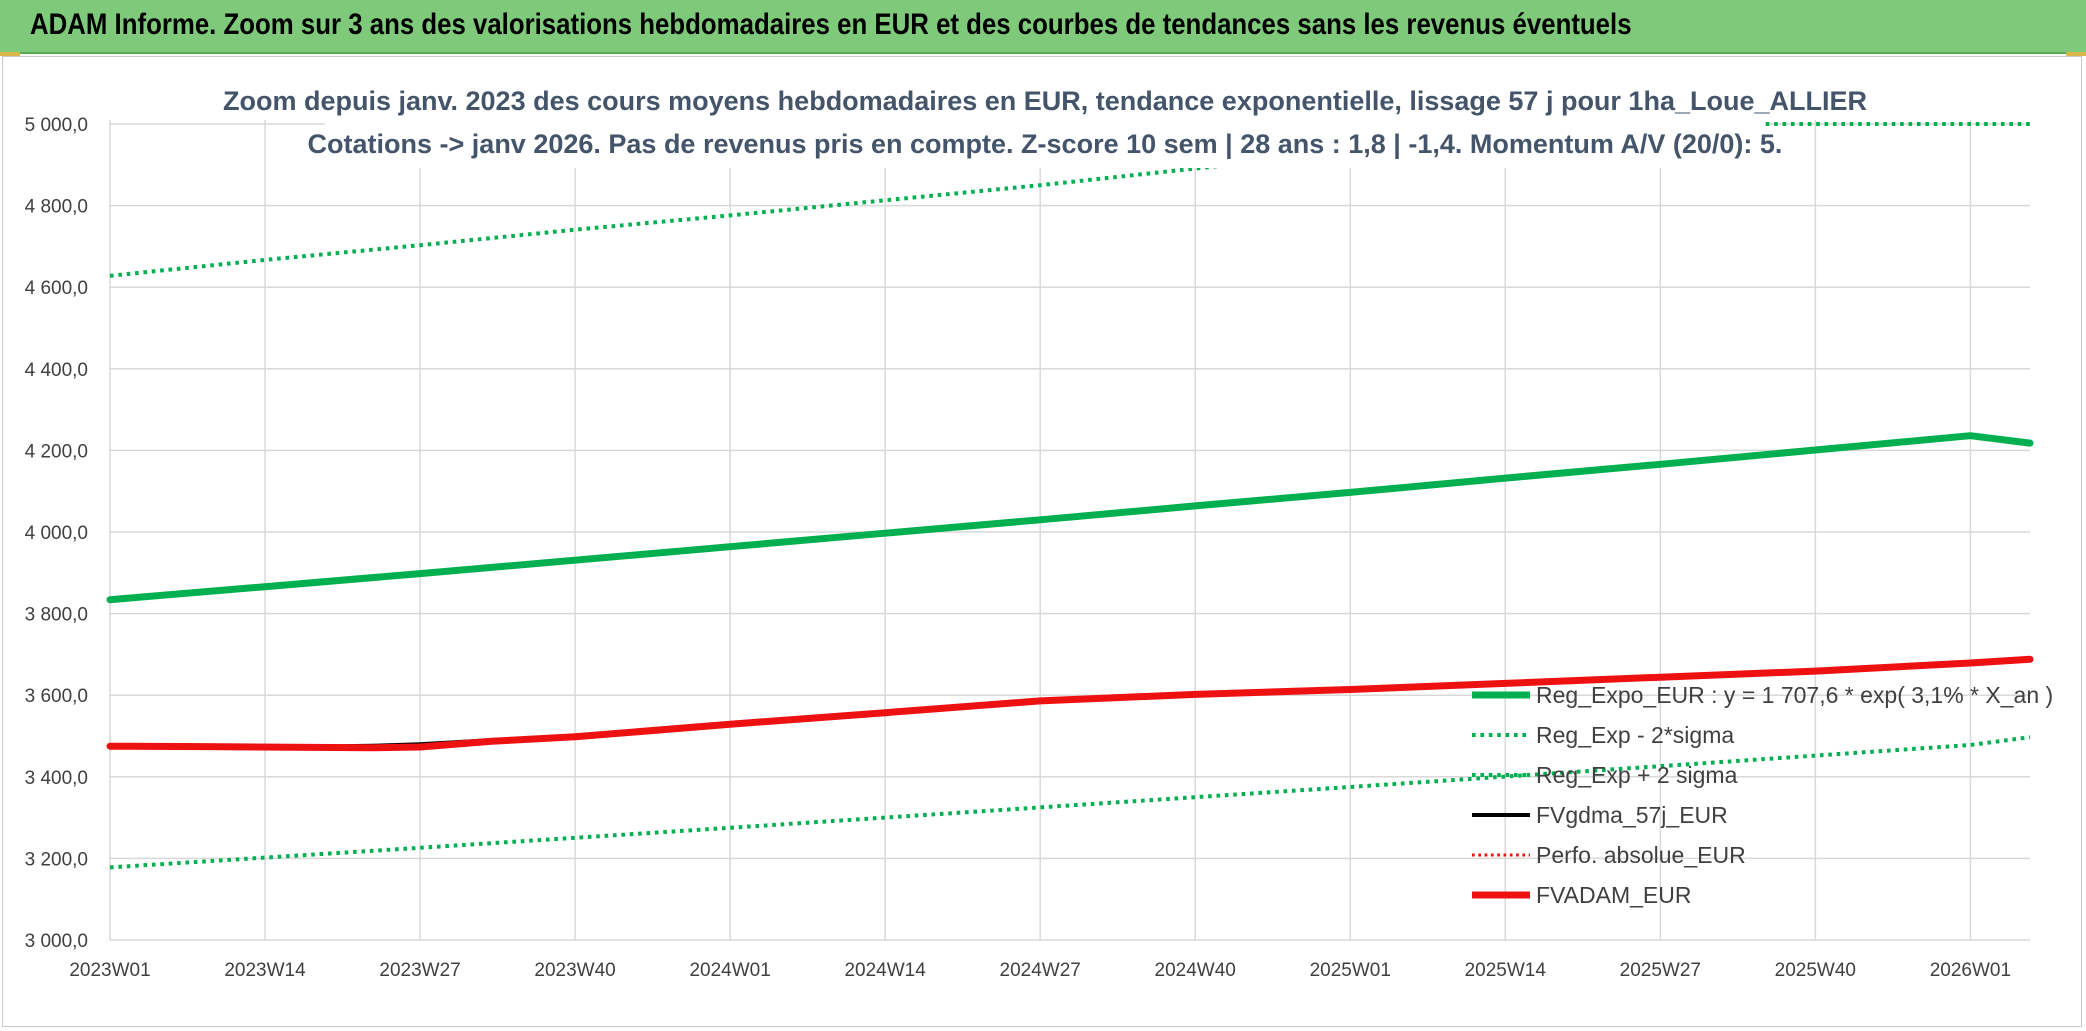 This screenshot has height=1031, width=2086. Describe the element at coordinates (1506, 970) in the screenshot. I see `x-tick-label: 2025W14` at that location.